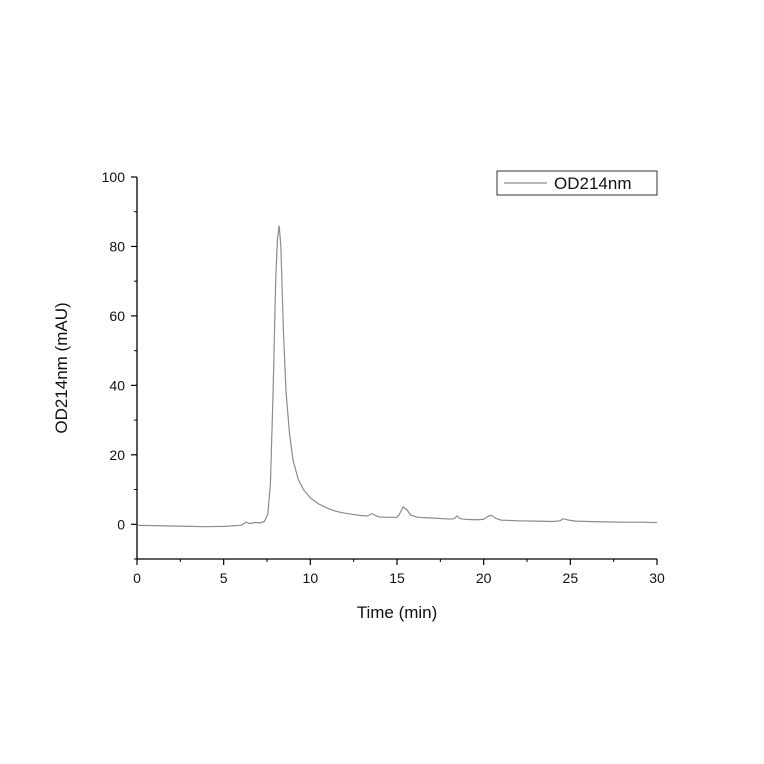 This screenshot has height=764, width=764. Describe the element at coordinates (657, 578) in the screenshot. I see `x-tick-label: 30` at that location.